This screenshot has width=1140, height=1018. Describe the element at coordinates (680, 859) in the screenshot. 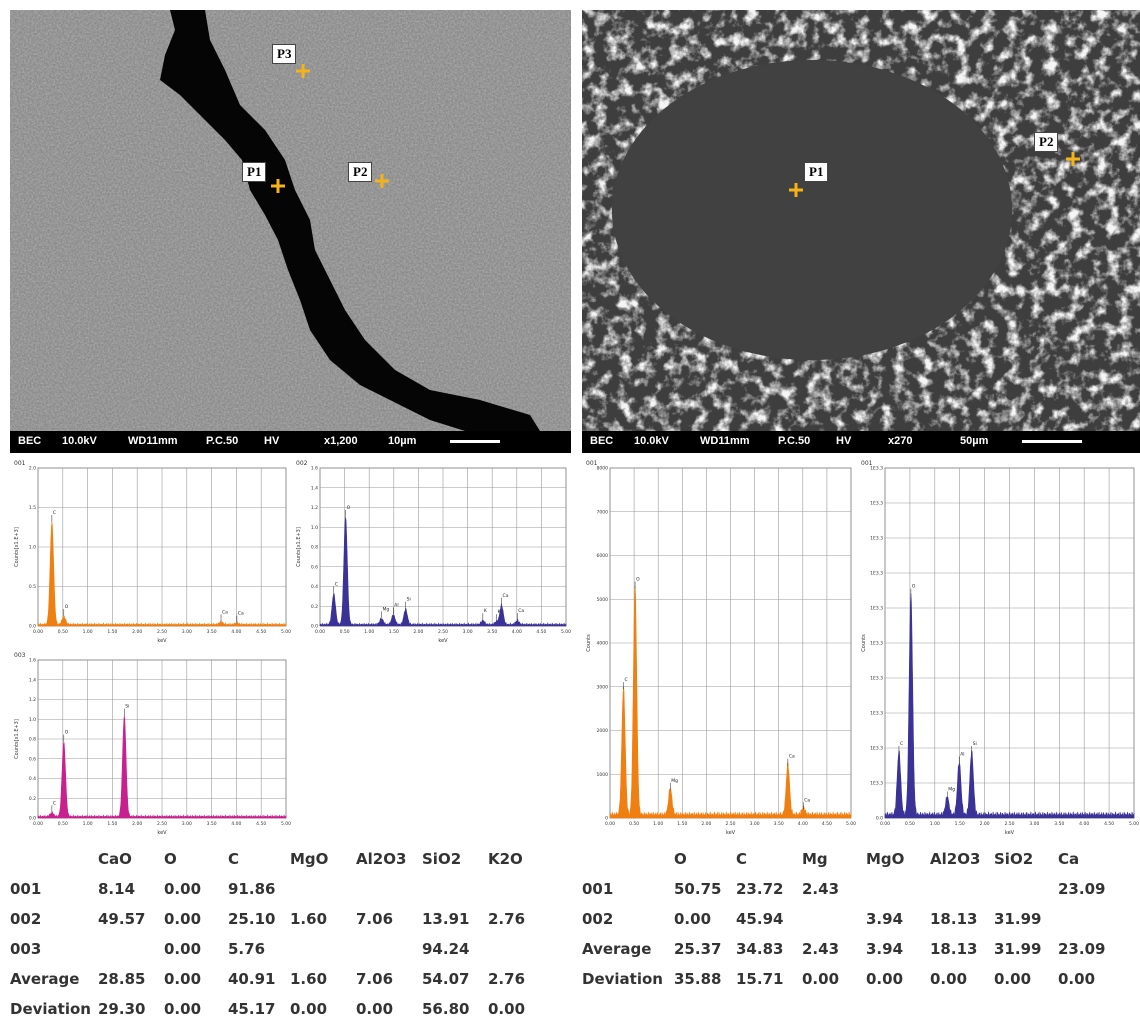

I see `column-header: O` at that location.